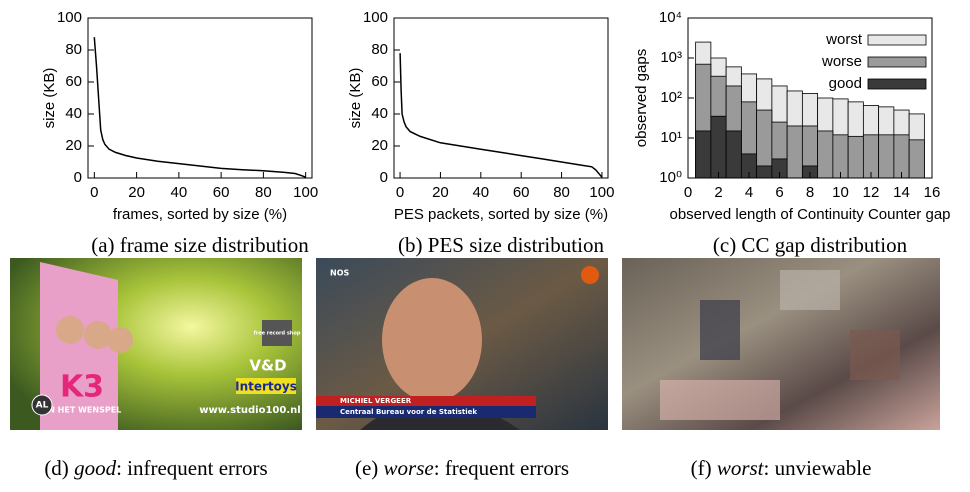 The image size is (970, 492). Describe the element at coordinates (82, 387) in the screenshot. I see `image-text: K3` at that location.